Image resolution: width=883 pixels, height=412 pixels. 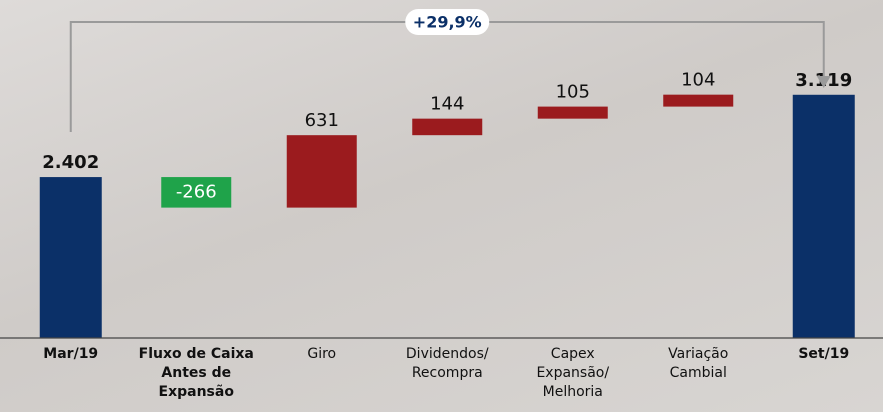 I want to click on annotation-pill, so click(x=447, y=22).